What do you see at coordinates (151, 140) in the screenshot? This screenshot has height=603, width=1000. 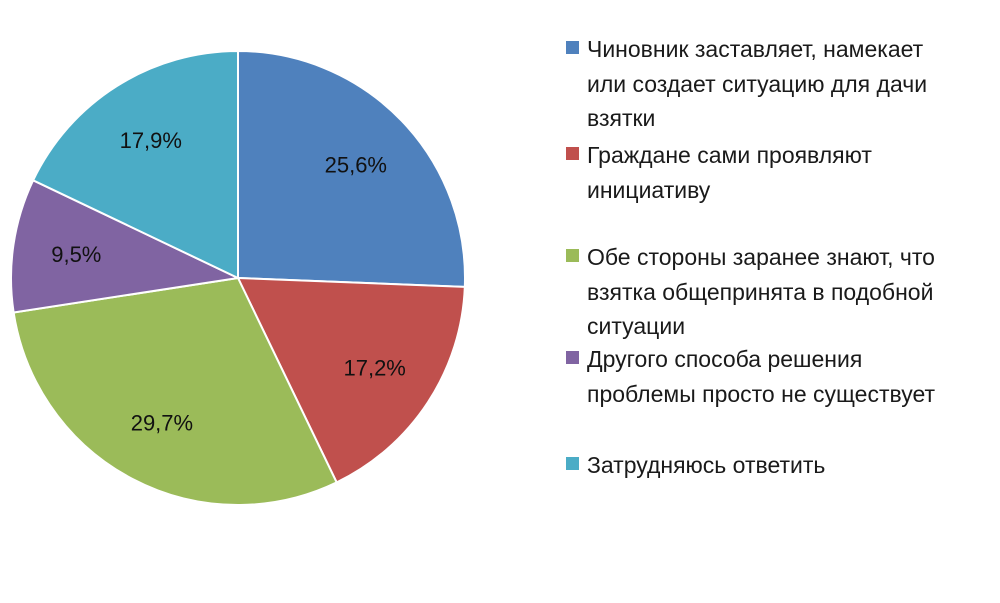 I see `data-label: 17,9%` at bounding box center [151, 140].